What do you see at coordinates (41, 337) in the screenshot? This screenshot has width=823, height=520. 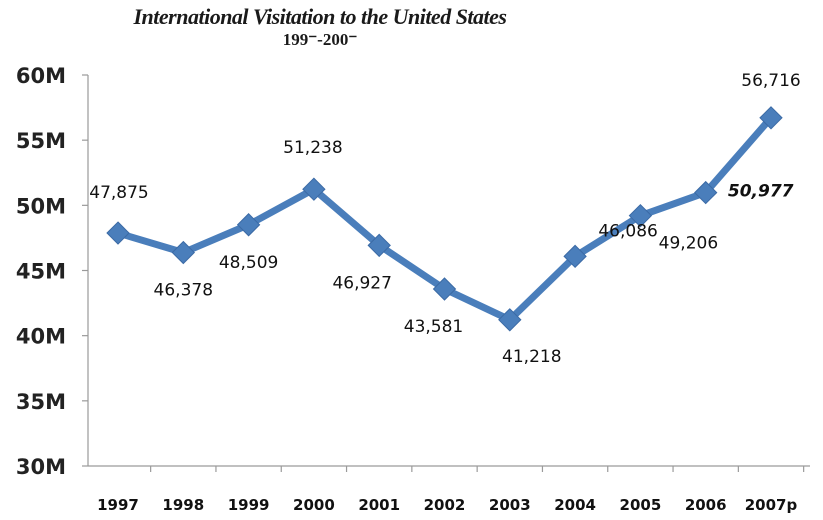 I see `y-tick-label: 40M` at bounding box center [41, 337].